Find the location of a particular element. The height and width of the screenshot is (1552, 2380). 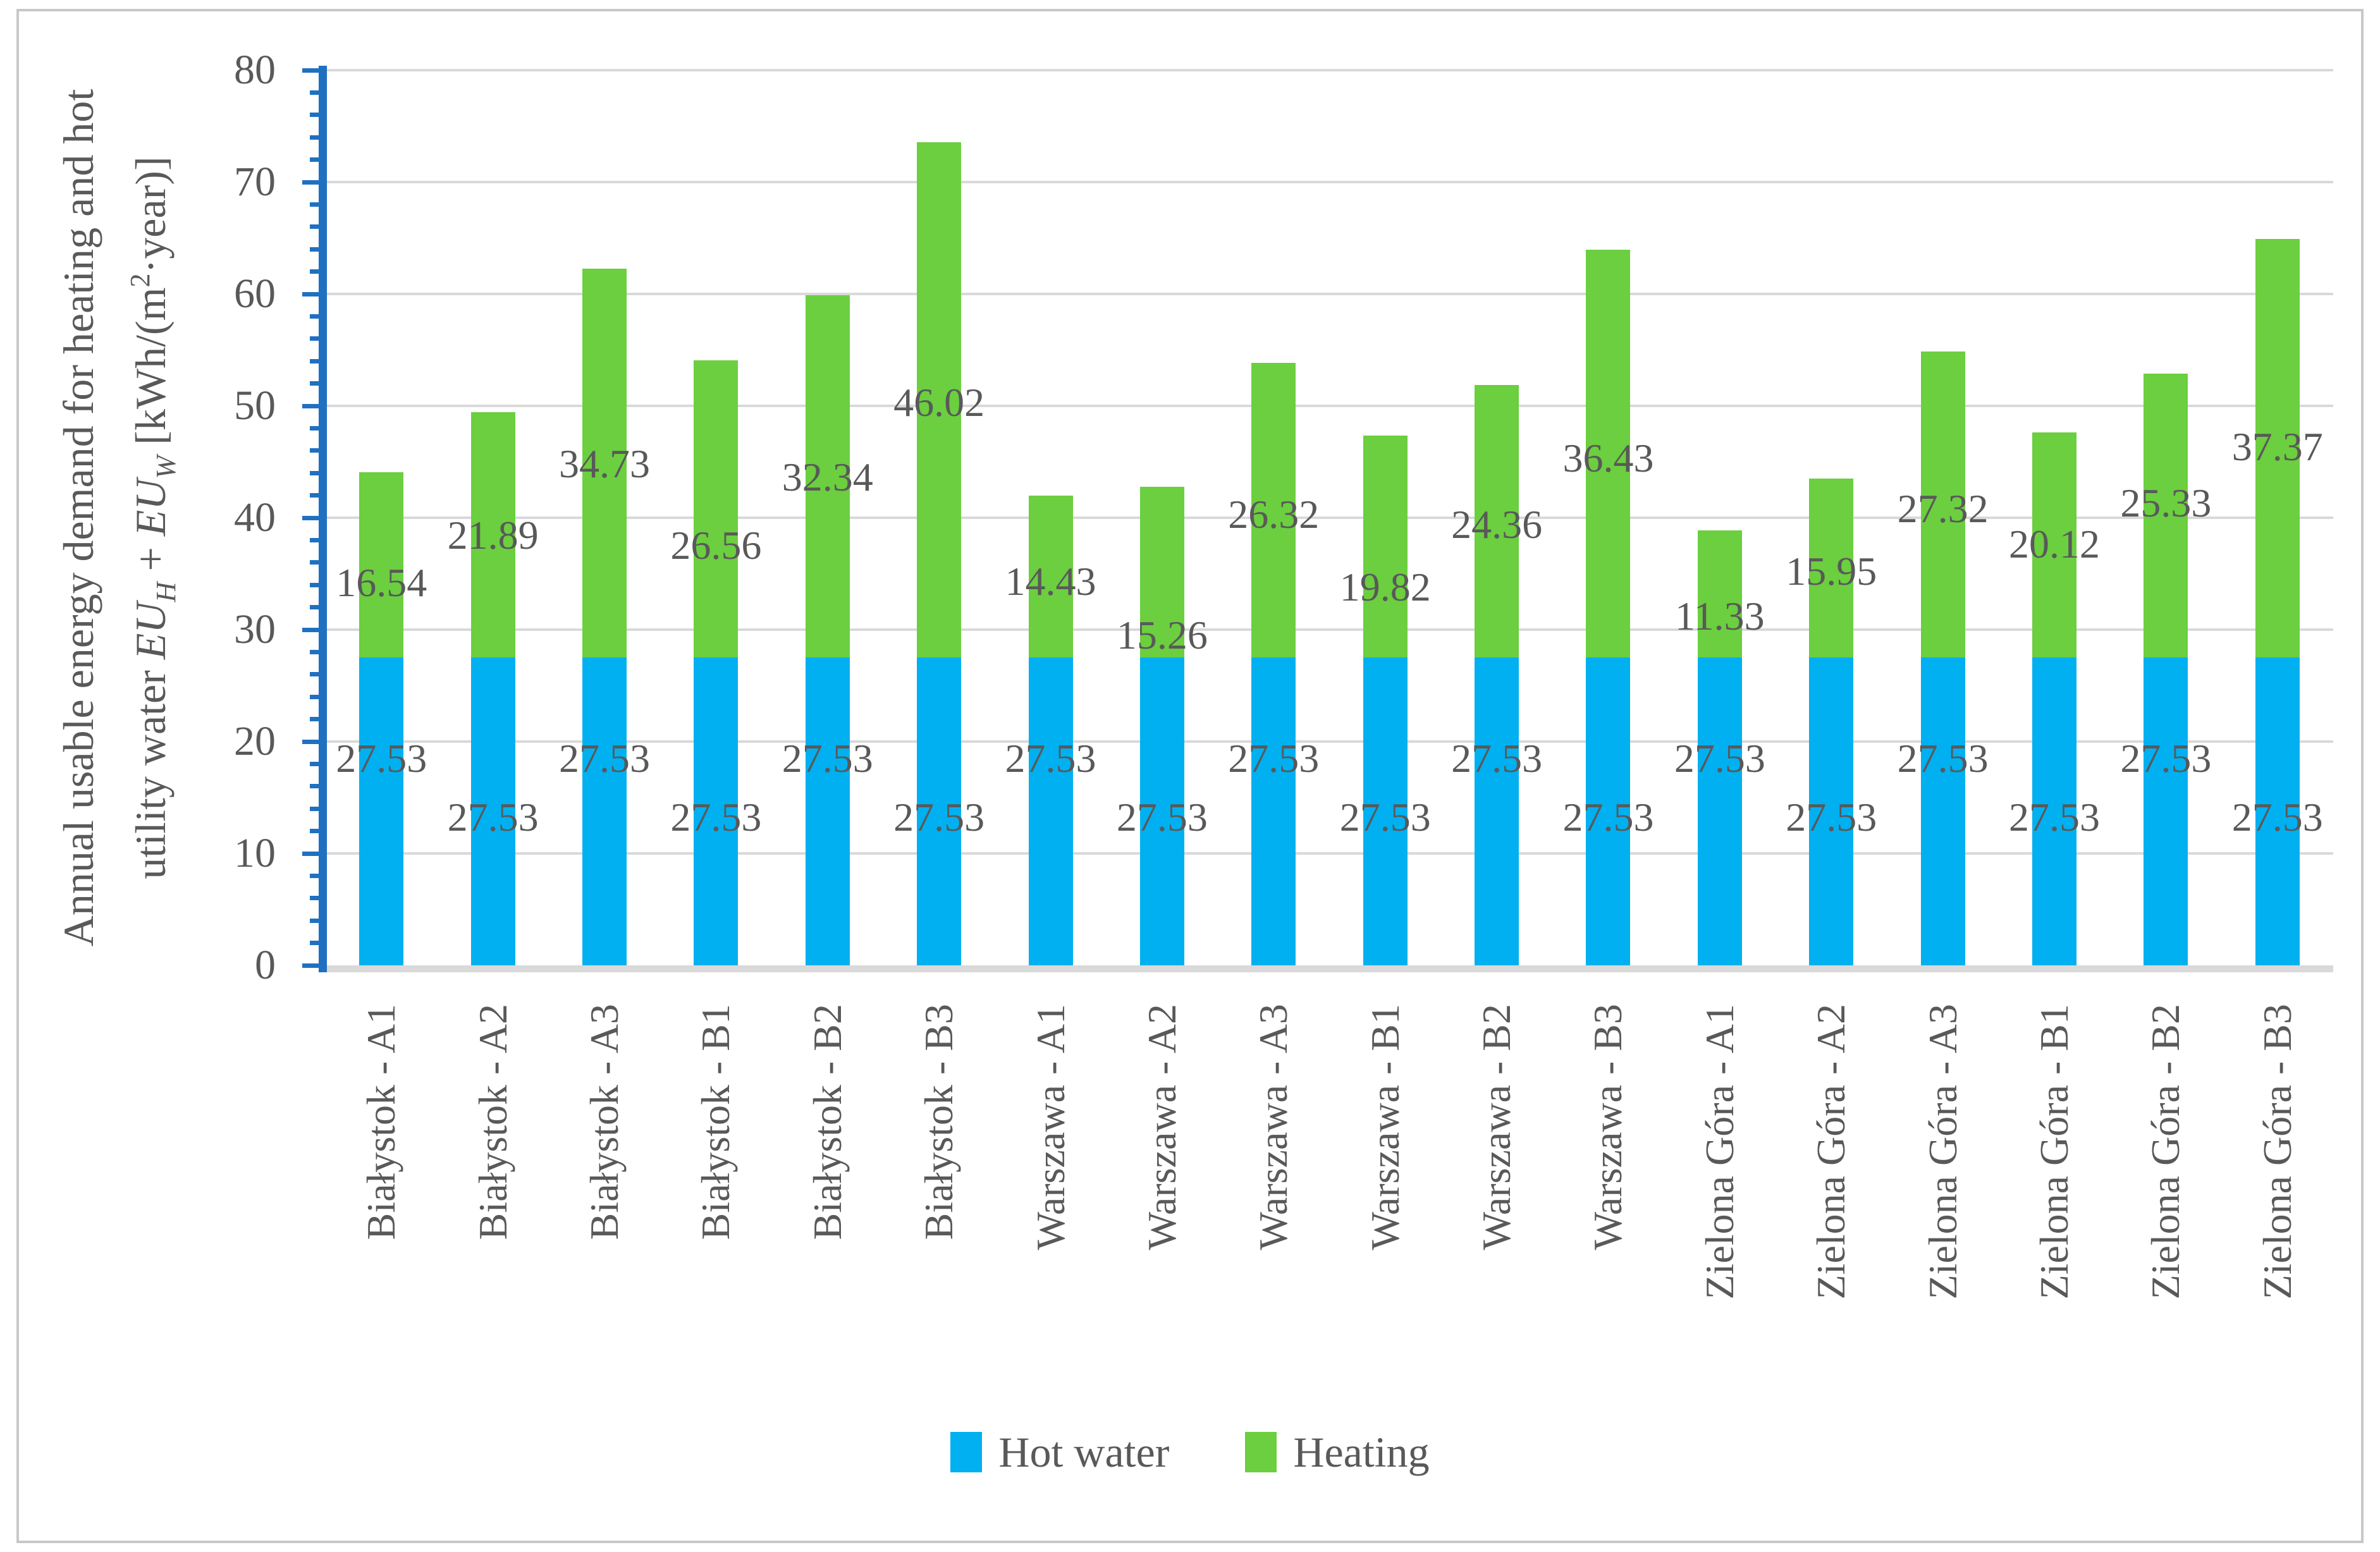

hot-water-swatch-icon is located at coordinates (966, 1452).